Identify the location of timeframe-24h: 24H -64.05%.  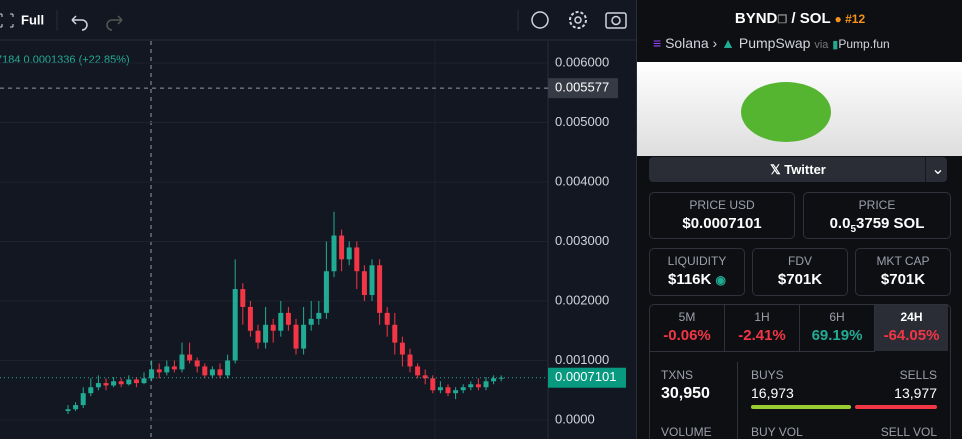
(911, 328).